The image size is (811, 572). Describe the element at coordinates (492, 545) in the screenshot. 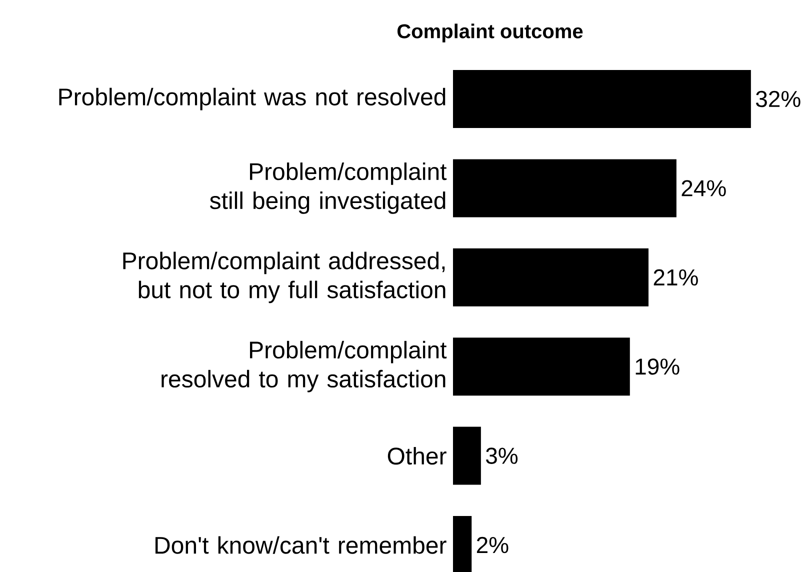

I see `data-label: 2%` at that location.